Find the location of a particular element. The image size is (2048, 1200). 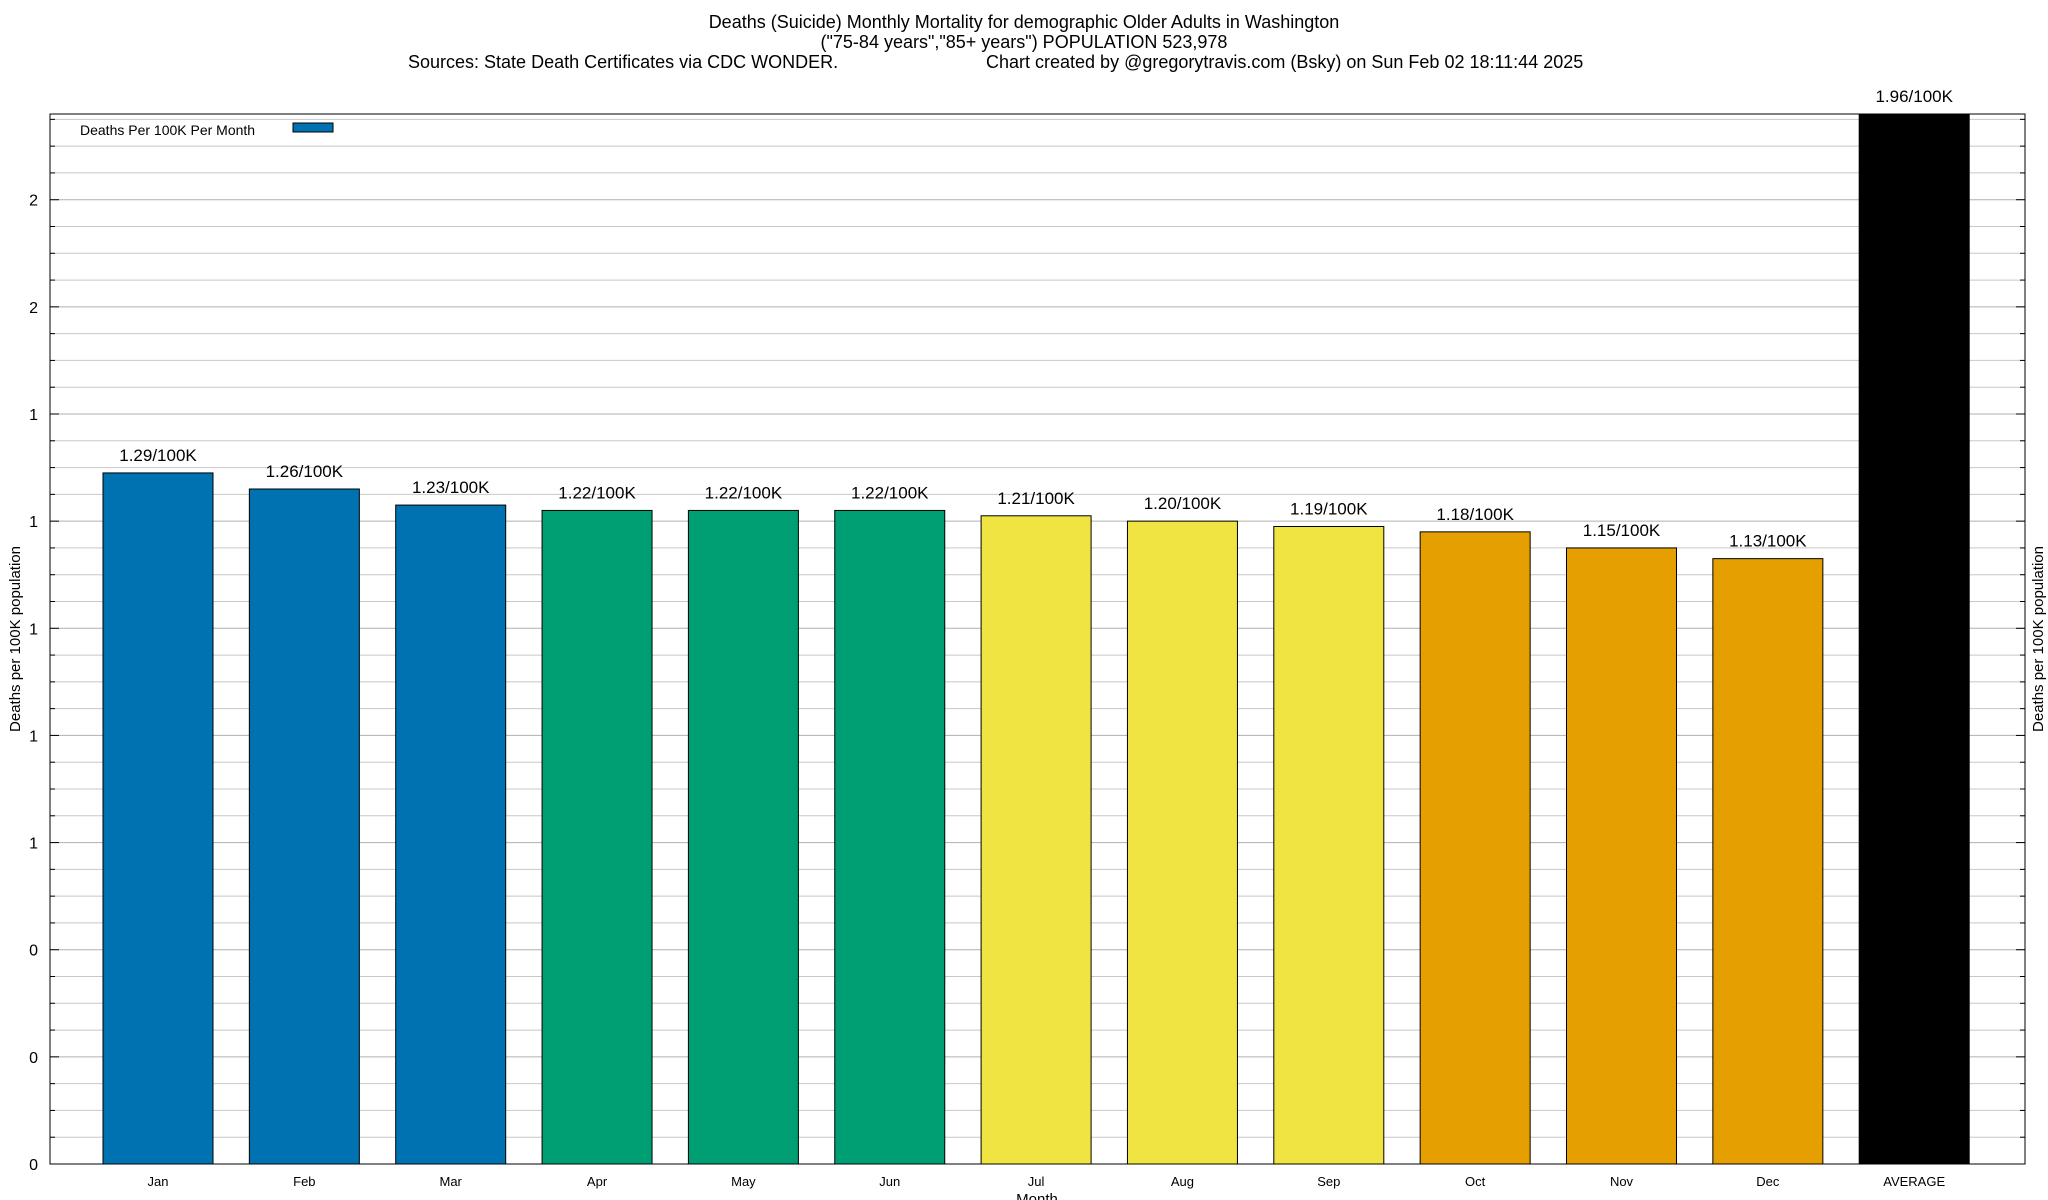

bar-sep is located at coordinates (1329, 845).